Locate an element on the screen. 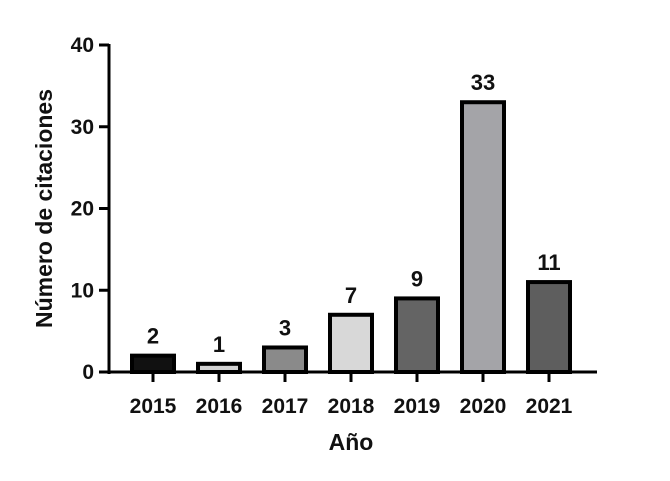 Image resolution: width=670 pixels, height=481 pixels. x-tick-label: 2015 is located at coordinates (153, 406).